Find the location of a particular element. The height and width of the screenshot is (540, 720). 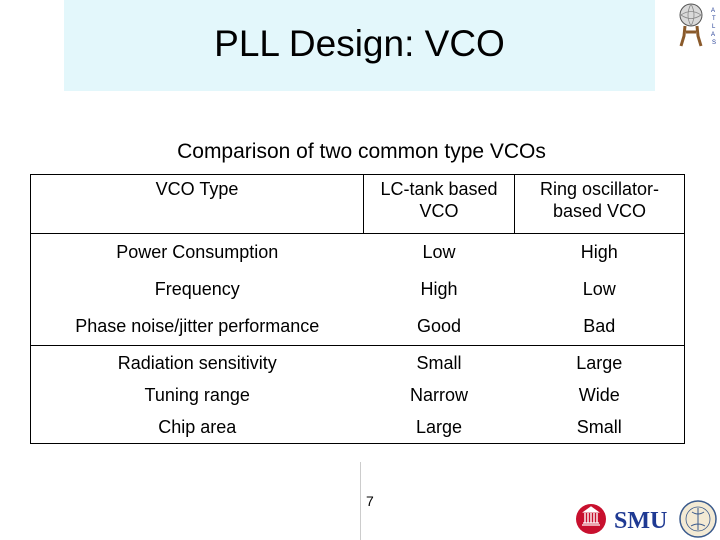

lc-tank-value: Low is located at coordinates (439, 252).